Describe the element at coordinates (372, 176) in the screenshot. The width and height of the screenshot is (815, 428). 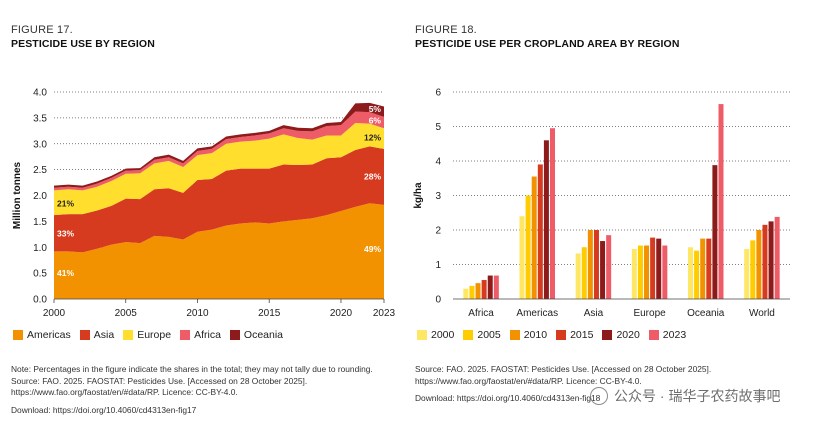
I see `share-annotation: 28%` at that location.